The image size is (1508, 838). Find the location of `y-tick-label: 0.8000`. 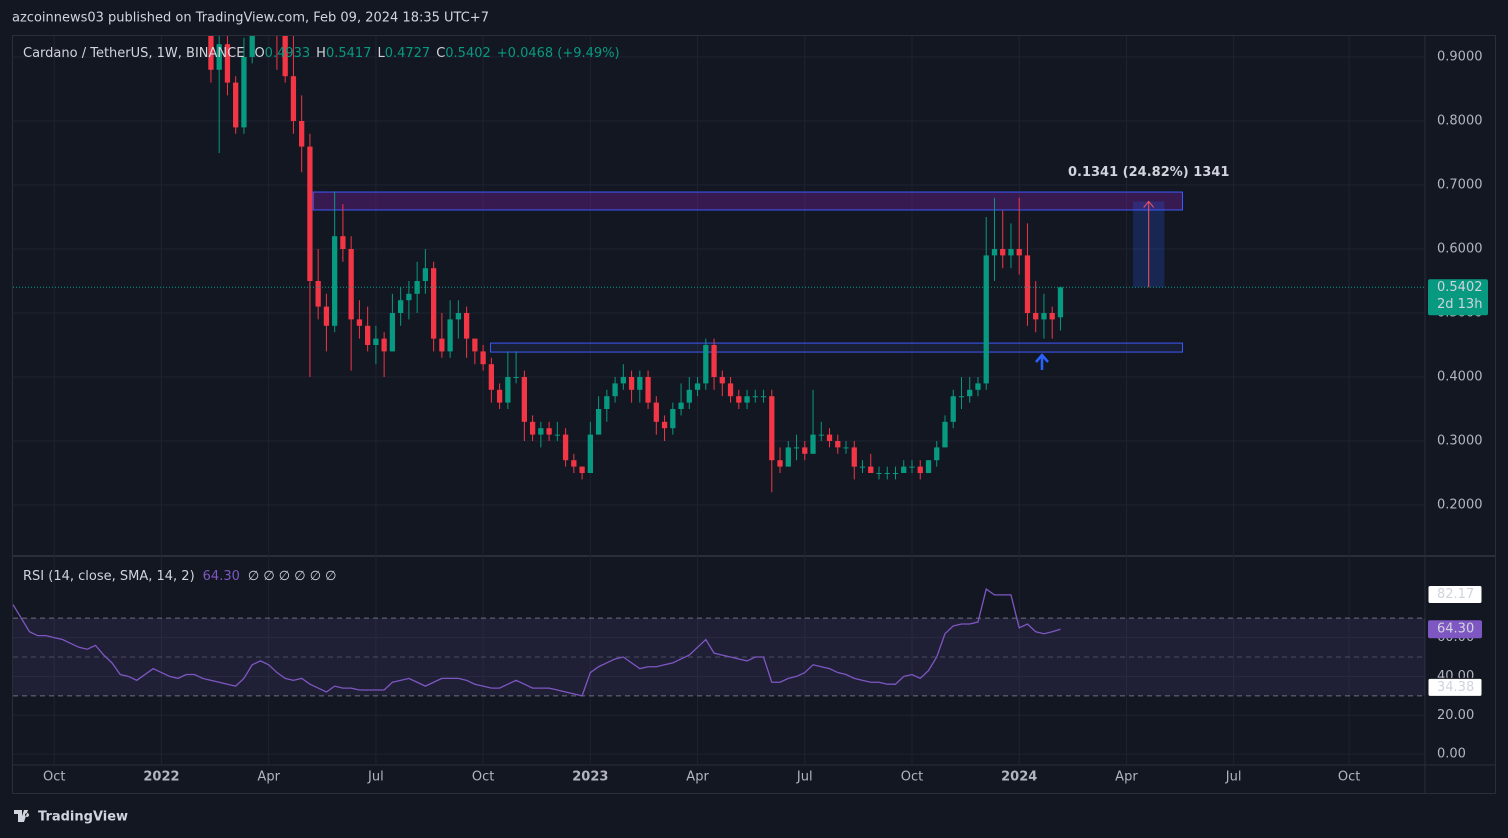

y-tick-label: 0.8000 is located at coordinates (1460, 120).